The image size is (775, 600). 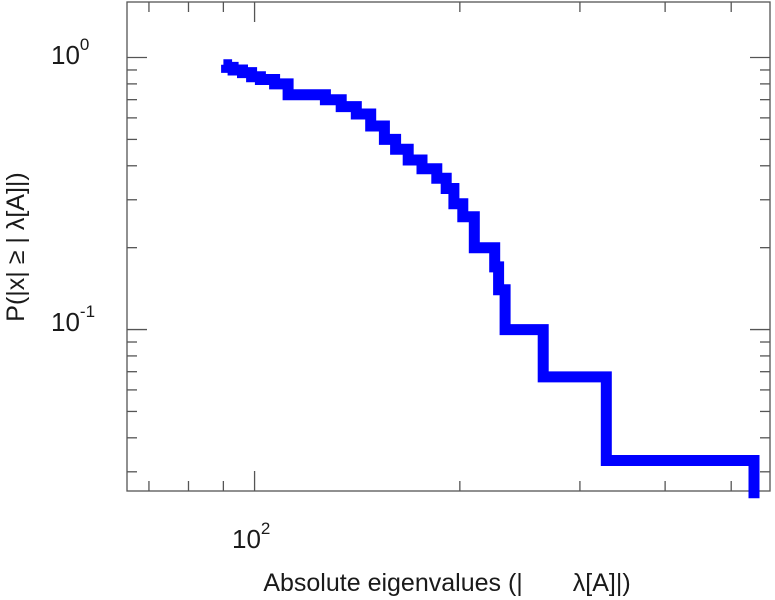 I want to click on y-axis-label: P(|x| ≥ | λ[A]|), so click(x=16, y=246).